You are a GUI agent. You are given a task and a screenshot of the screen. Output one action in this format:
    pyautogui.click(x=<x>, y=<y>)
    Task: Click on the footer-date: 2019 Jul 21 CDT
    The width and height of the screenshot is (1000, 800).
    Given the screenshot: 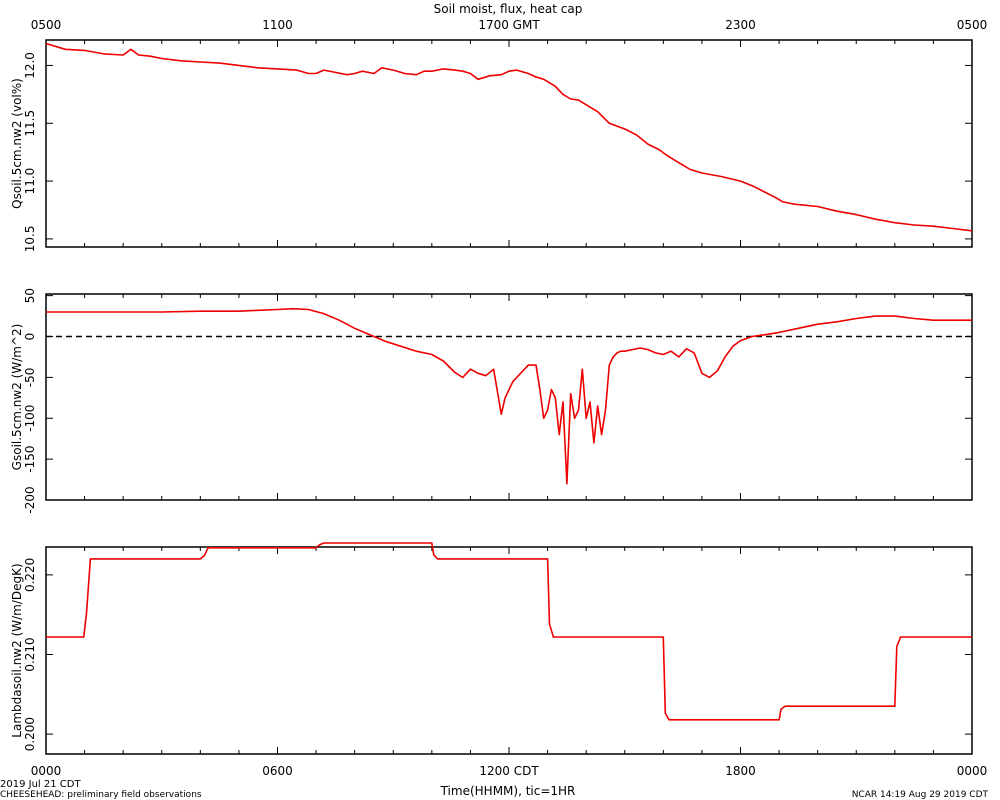 What is the action you would take?
    pyautogui.click(x=40, y=784)
    